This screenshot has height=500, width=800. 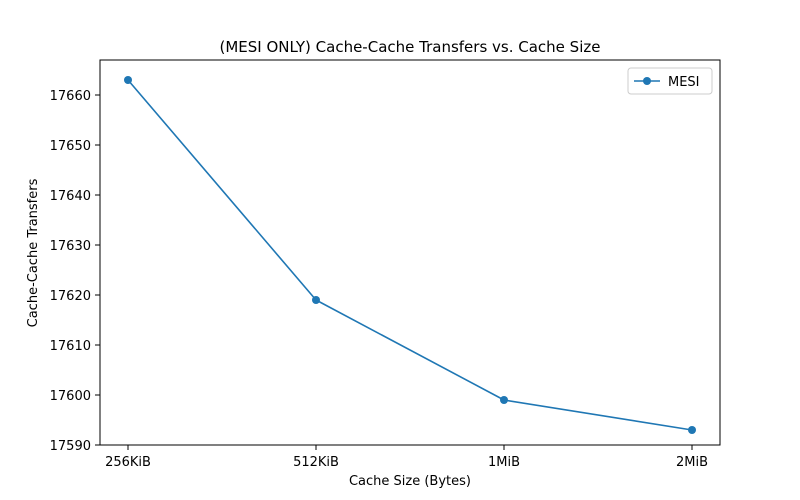 What do you see at coordinates (684, 82) in the screenshot?
I see `legend-label: MESI` at bounding box center [684, 82].